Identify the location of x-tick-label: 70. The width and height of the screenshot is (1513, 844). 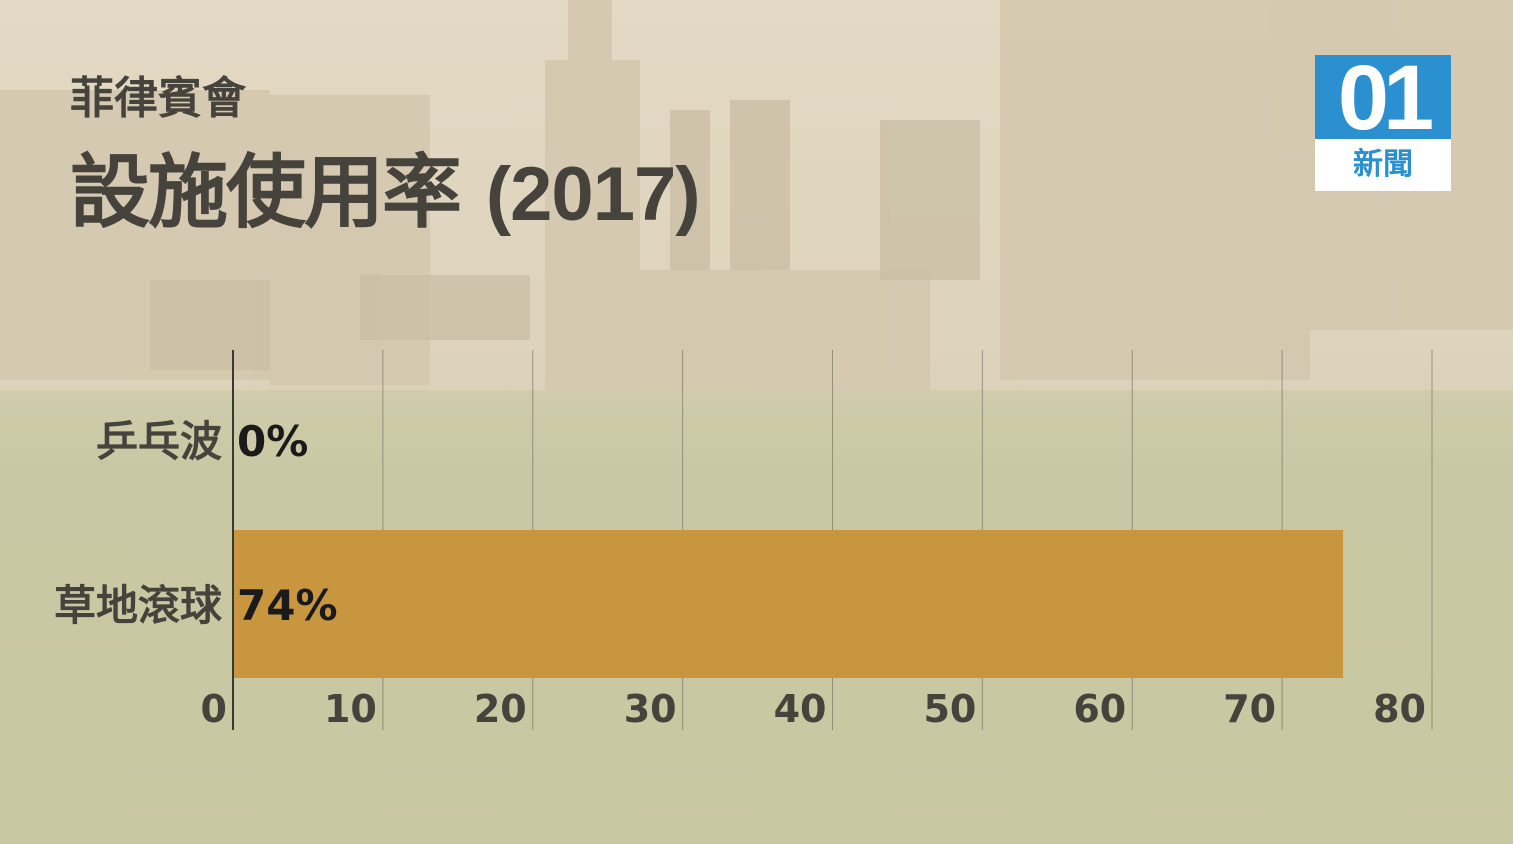
(1249, 709).